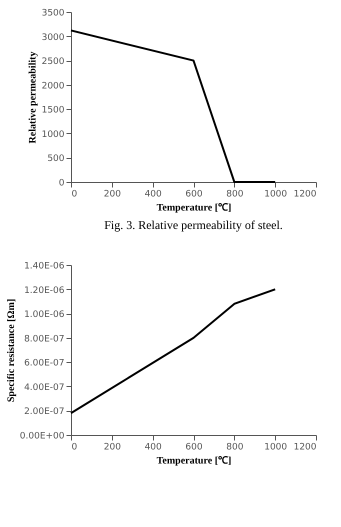 This screenshot has width=341, height=527. Describe the element at coordinates (11, 350) in the screenshot. I see `y-axis-title: Specific resistance [Ωm]` at that location.